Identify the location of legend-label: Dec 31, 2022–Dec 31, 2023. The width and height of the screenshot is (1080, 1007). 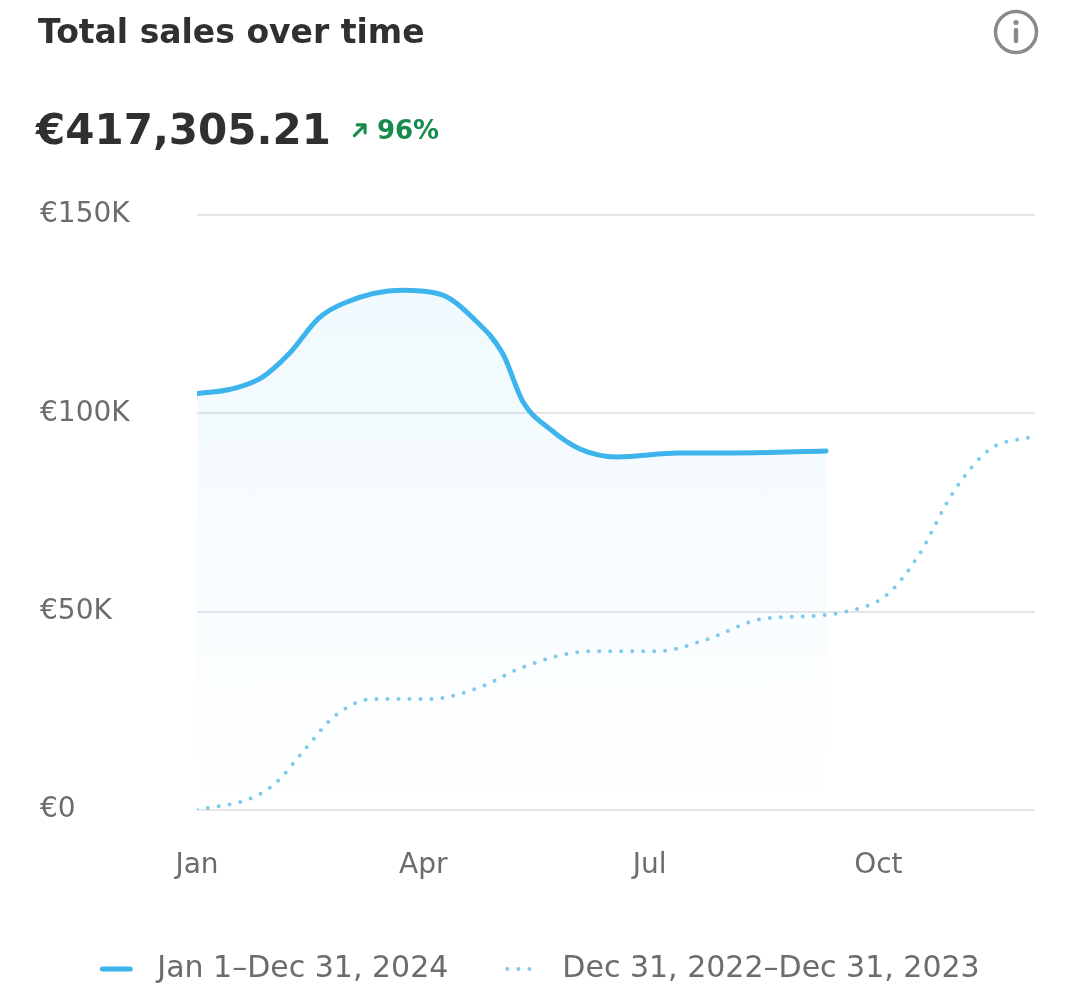
(771, 966).